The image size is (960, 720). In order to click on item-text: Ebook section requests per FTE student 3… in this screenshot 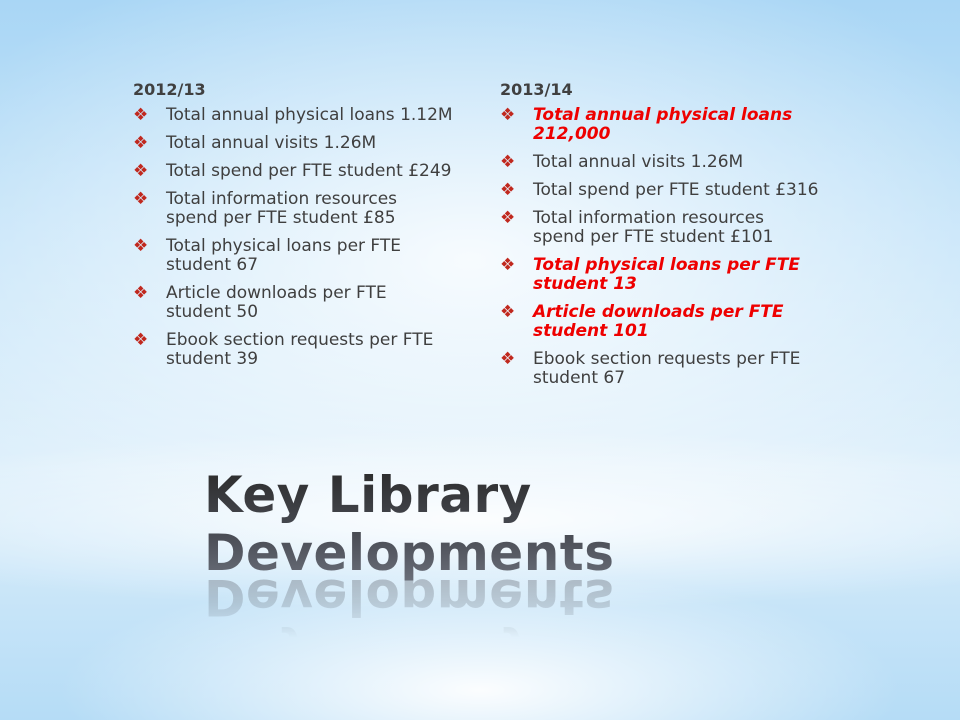, I will do `click(300, 349)`.